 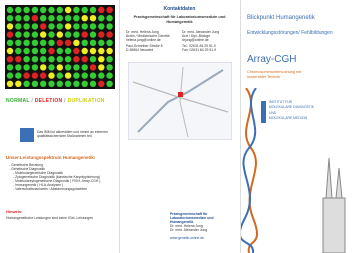 What do you see at coordinates (263, 112) in the screenshot?
I see `logo-mark` at bounding box center [263, 112].